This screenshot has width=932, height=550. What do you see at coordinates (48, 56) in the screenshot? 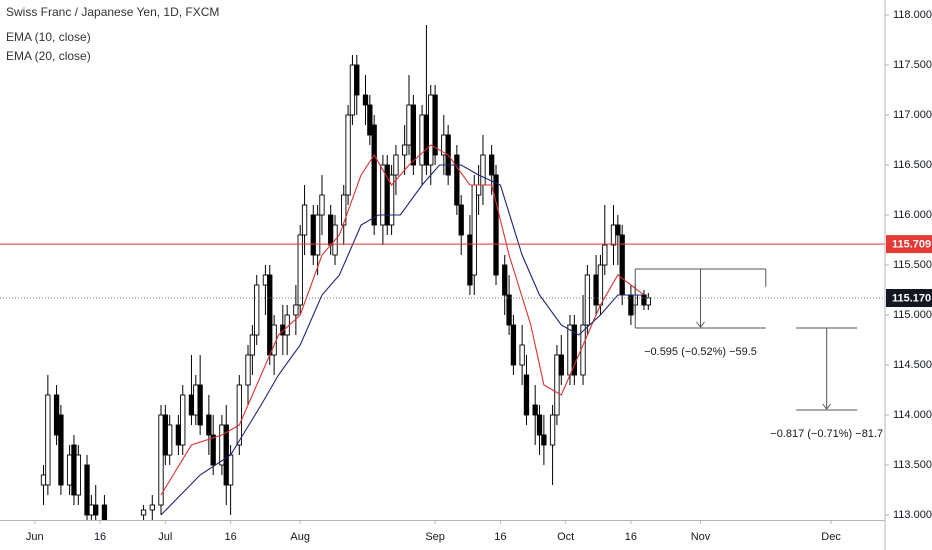
I see `legend-entry: EMA (20, close)` at bounding box center [48, 56].